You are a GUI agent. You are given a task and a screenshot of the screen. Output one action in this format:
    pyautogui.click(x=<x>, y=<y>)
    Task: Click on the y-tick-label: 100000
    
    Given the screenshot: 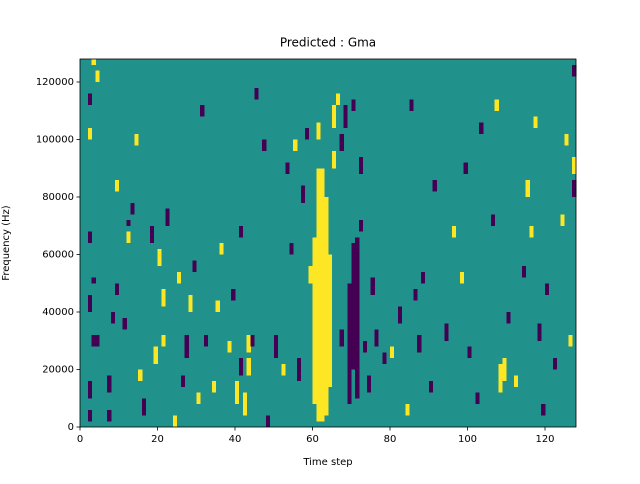 What is the action you would take?
    pyautogui.click(x=55, y=140)
    